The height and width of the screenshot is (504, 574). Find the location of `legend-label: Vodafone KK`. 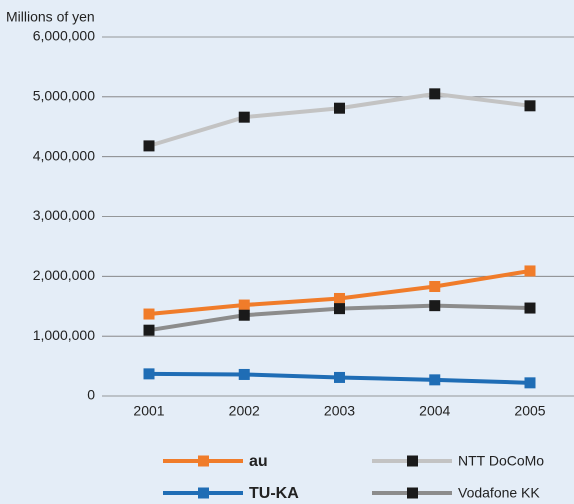

legend-label: Vodafone KK is located at coordinates (499, 493).